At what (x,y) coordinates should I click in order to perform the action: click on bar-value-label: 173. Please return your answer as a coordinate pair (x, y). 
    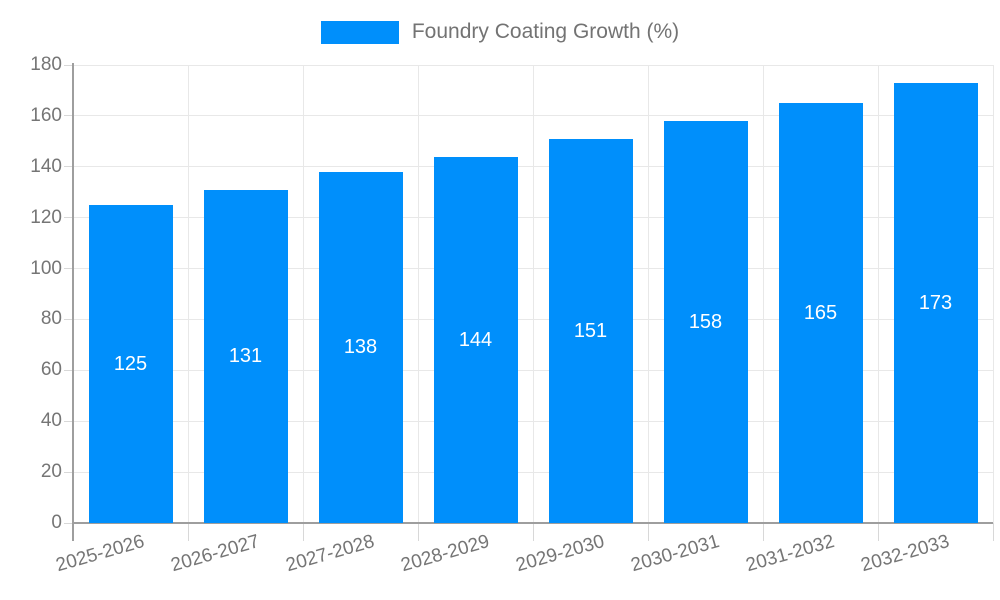
    Looking at the image, I should click on (935, 302).